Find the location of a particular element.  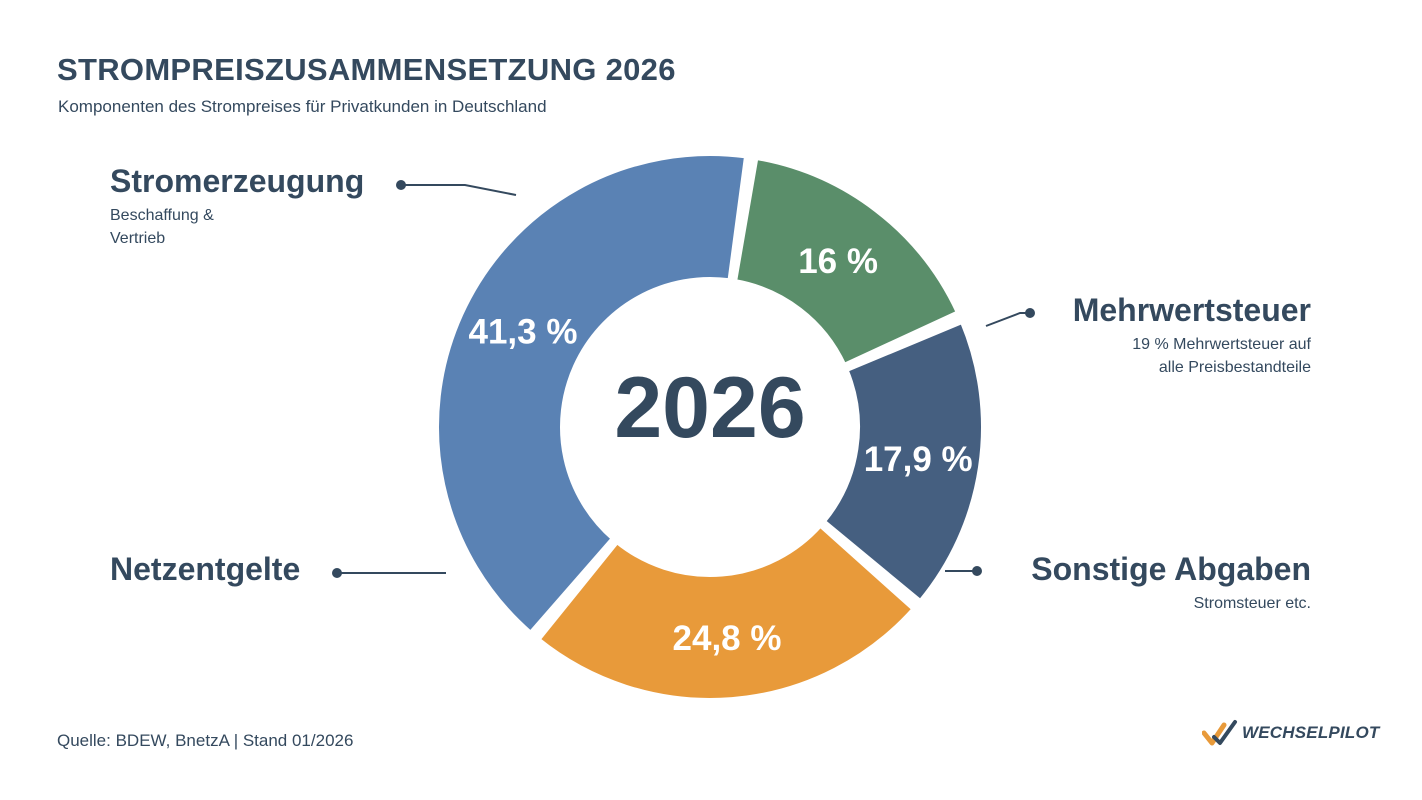

donut-slice-netzentgelte is located at coordinates (726, 612).